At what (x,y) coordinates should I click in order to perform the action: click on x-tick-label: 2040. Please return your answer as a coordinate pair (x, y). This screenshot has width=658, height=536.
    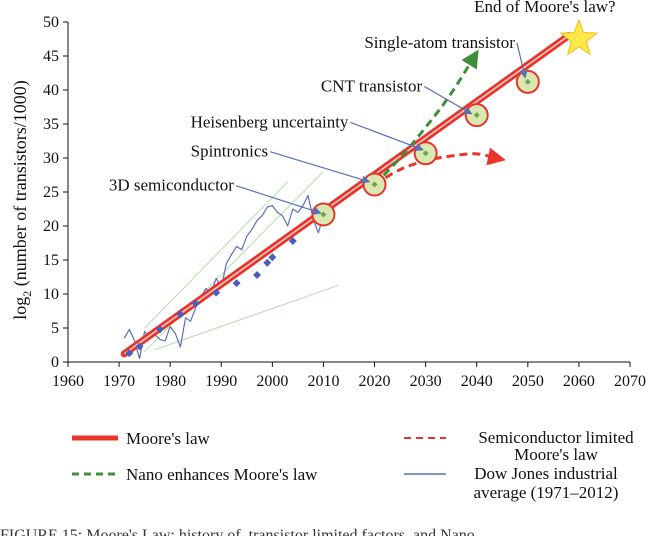
    Looking at the image, I should click on (477, 381).